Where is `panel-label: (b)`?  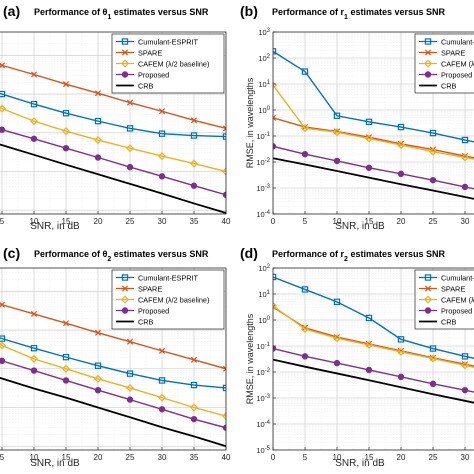
panel-label: (b) is located at coordinates (249, 11).